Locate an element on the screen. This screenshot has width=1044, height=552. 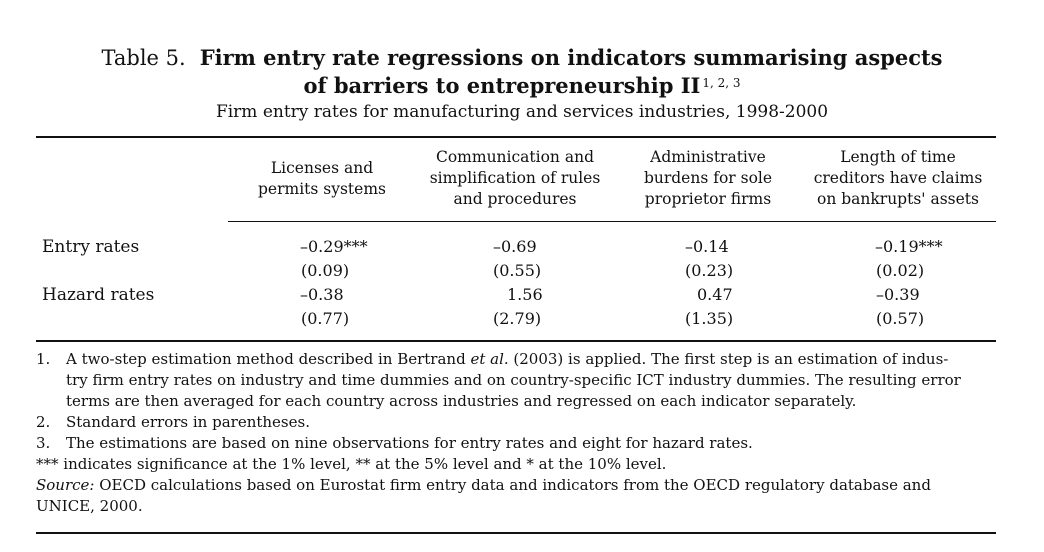
cell-hazard-communication-se: (2.79) is located at coordinates (517, 318).